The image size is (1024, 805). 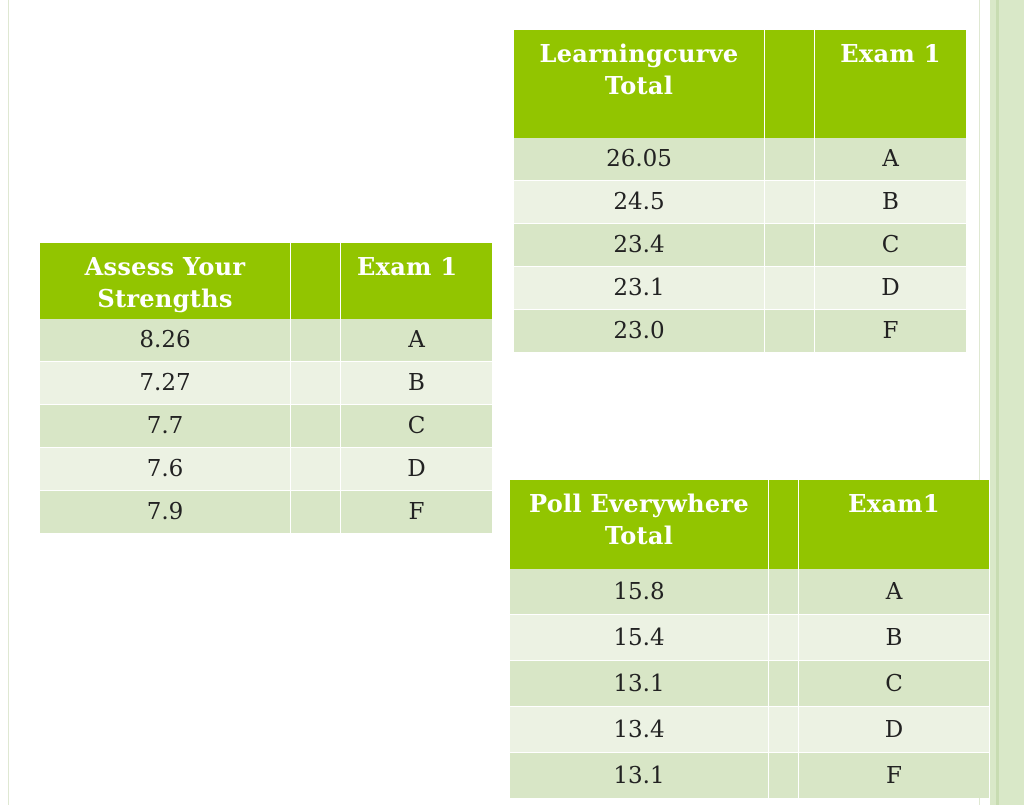 I want to click on table-header-row: Poll Everywhere Total Exam1, so click(x=749, y=524).